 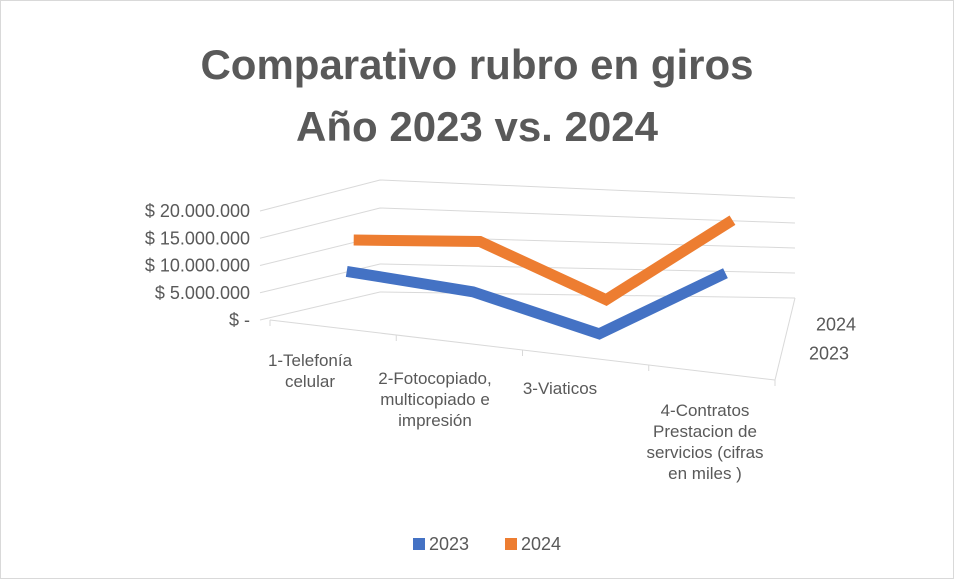 What do you see at coordinates (239, 320) in the screenshot?
I see `y-tick-label: $ -` at bounding box center [239, 320].